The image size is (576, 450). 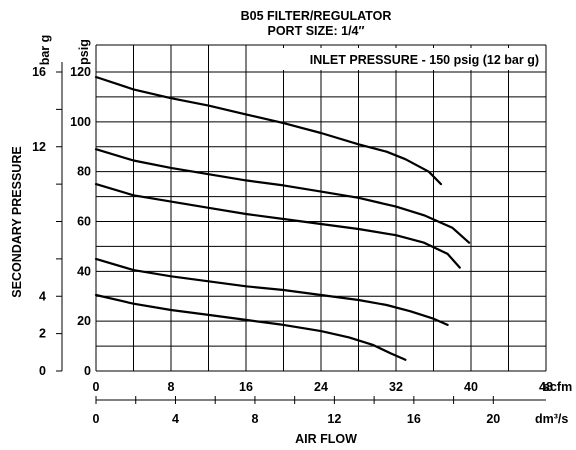 I want to click on x-unit-dm3s: dm³/s, so click(x=551, y=419).